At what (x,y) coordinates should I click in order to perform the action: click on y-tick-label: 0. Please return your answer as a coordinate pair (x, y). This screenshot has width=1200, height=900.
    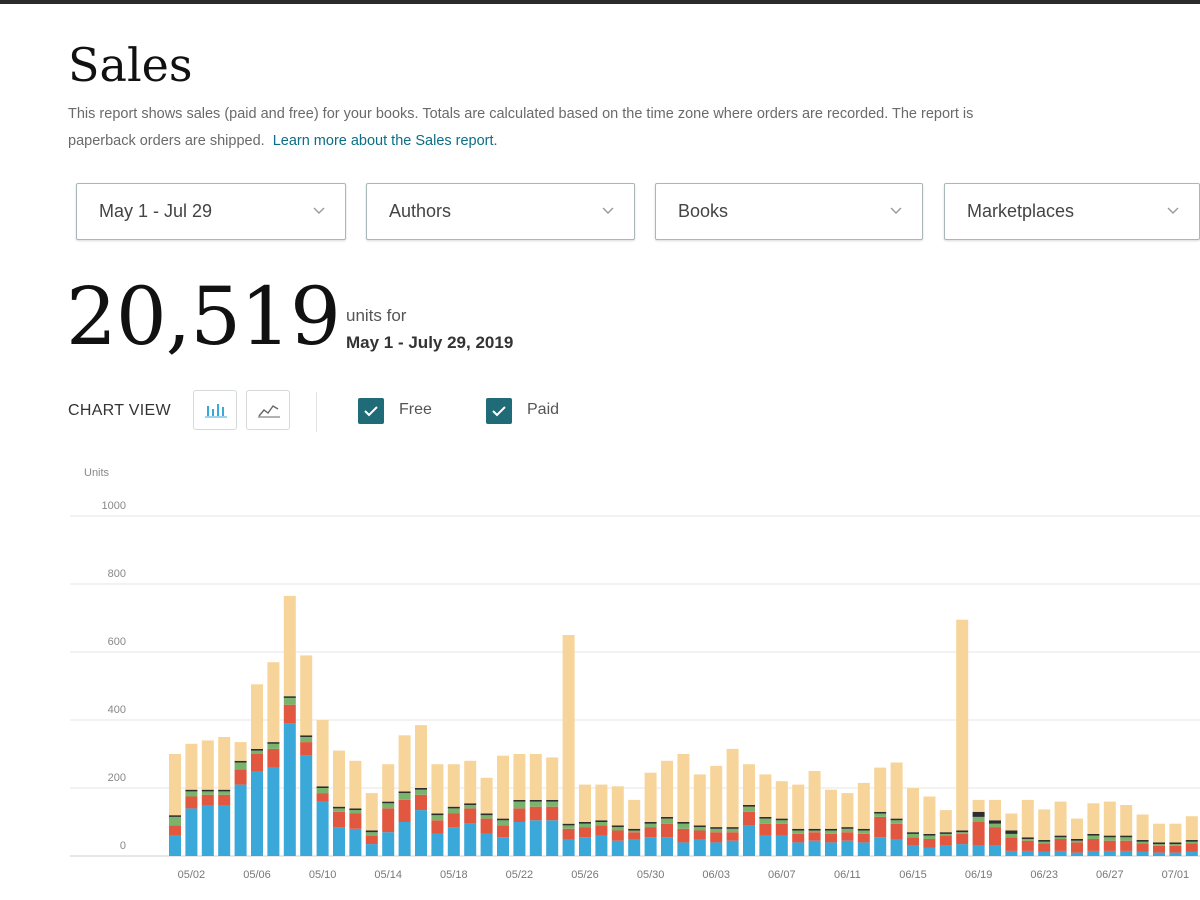
    Looking at the image, I should click on (123, 846).